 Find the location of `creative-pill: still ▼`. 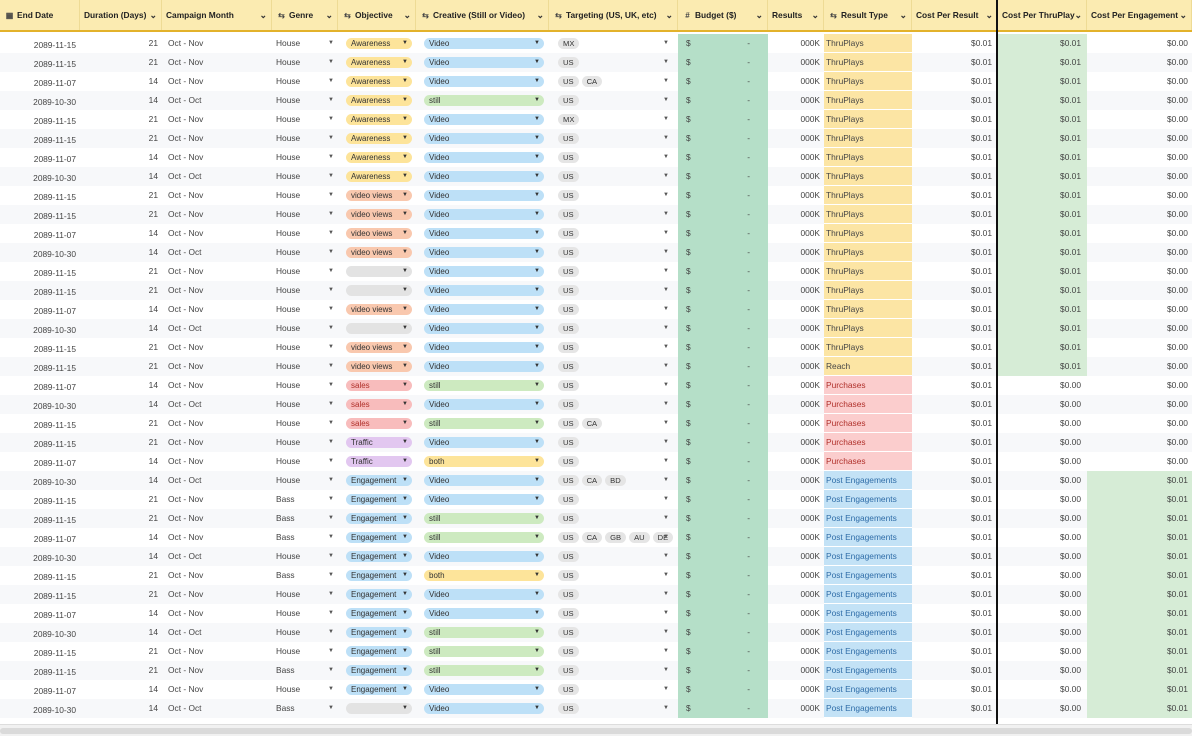

creative-pill: still ▼ is located at coordinates (484, 632).